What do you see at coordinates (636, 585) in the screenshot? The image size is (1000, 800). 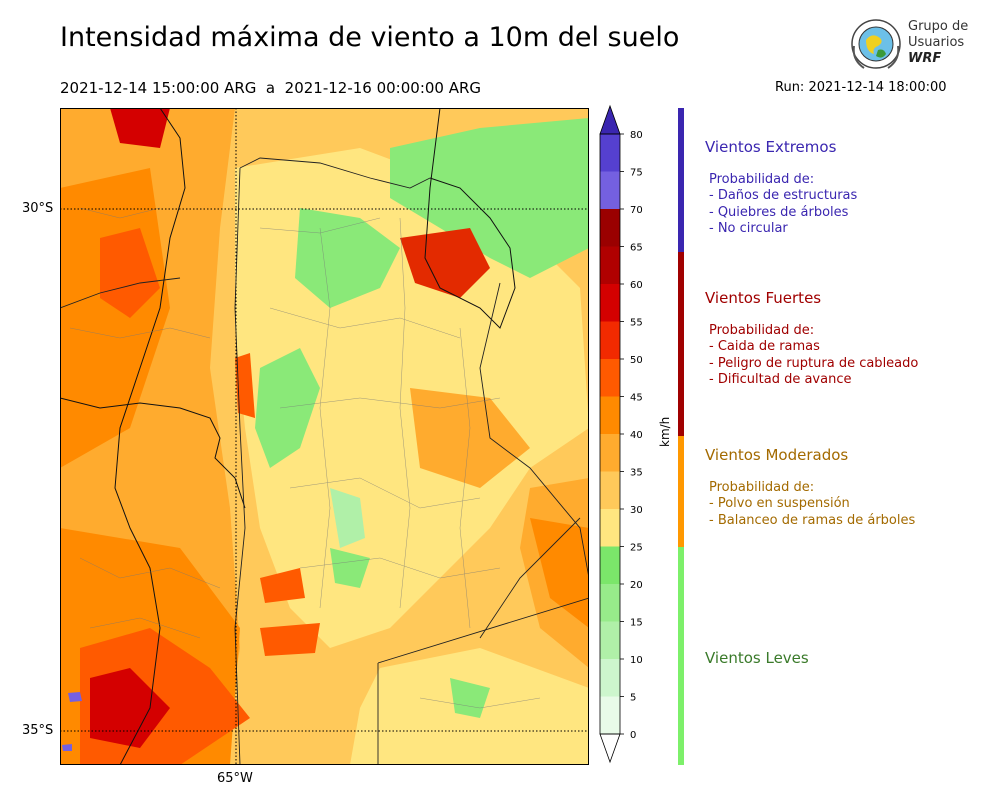 I see `colorbar-tick-label: 20` at bounding box center [636, 585].